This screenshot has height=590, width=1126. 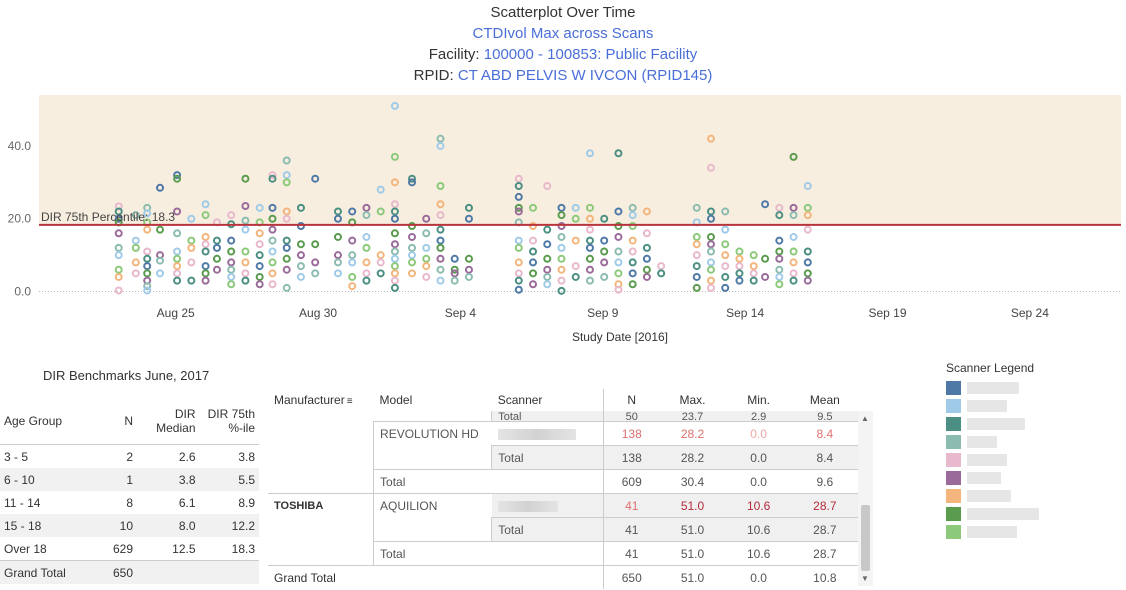 What do you see at coordinates (113, 479) in the screenshot?
I see `n-cell: 1` at bounding box center [113, 479].